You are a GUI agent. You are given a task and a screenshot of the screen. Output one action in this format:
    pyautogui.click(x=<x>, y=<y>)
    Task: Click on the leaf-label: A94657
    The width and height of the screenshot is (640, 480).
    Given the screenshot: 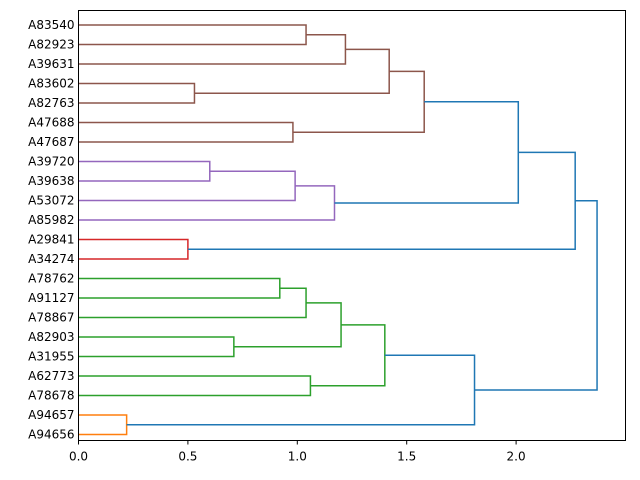 What is the action you would take?
    pyautogui.click(x=51, y=415)
    